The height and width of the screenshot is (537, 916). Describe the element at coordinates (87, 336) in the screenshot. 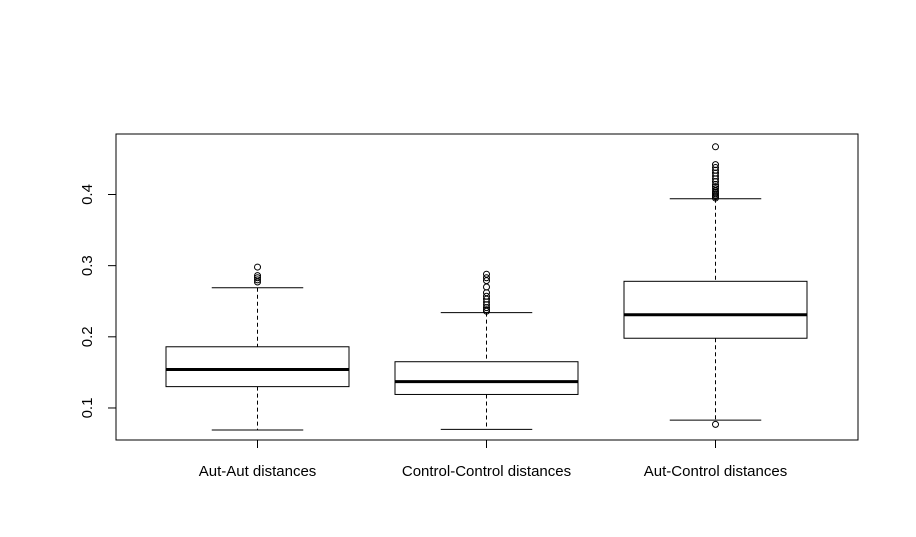

I see `y-tick-label: 0.2` at that location.